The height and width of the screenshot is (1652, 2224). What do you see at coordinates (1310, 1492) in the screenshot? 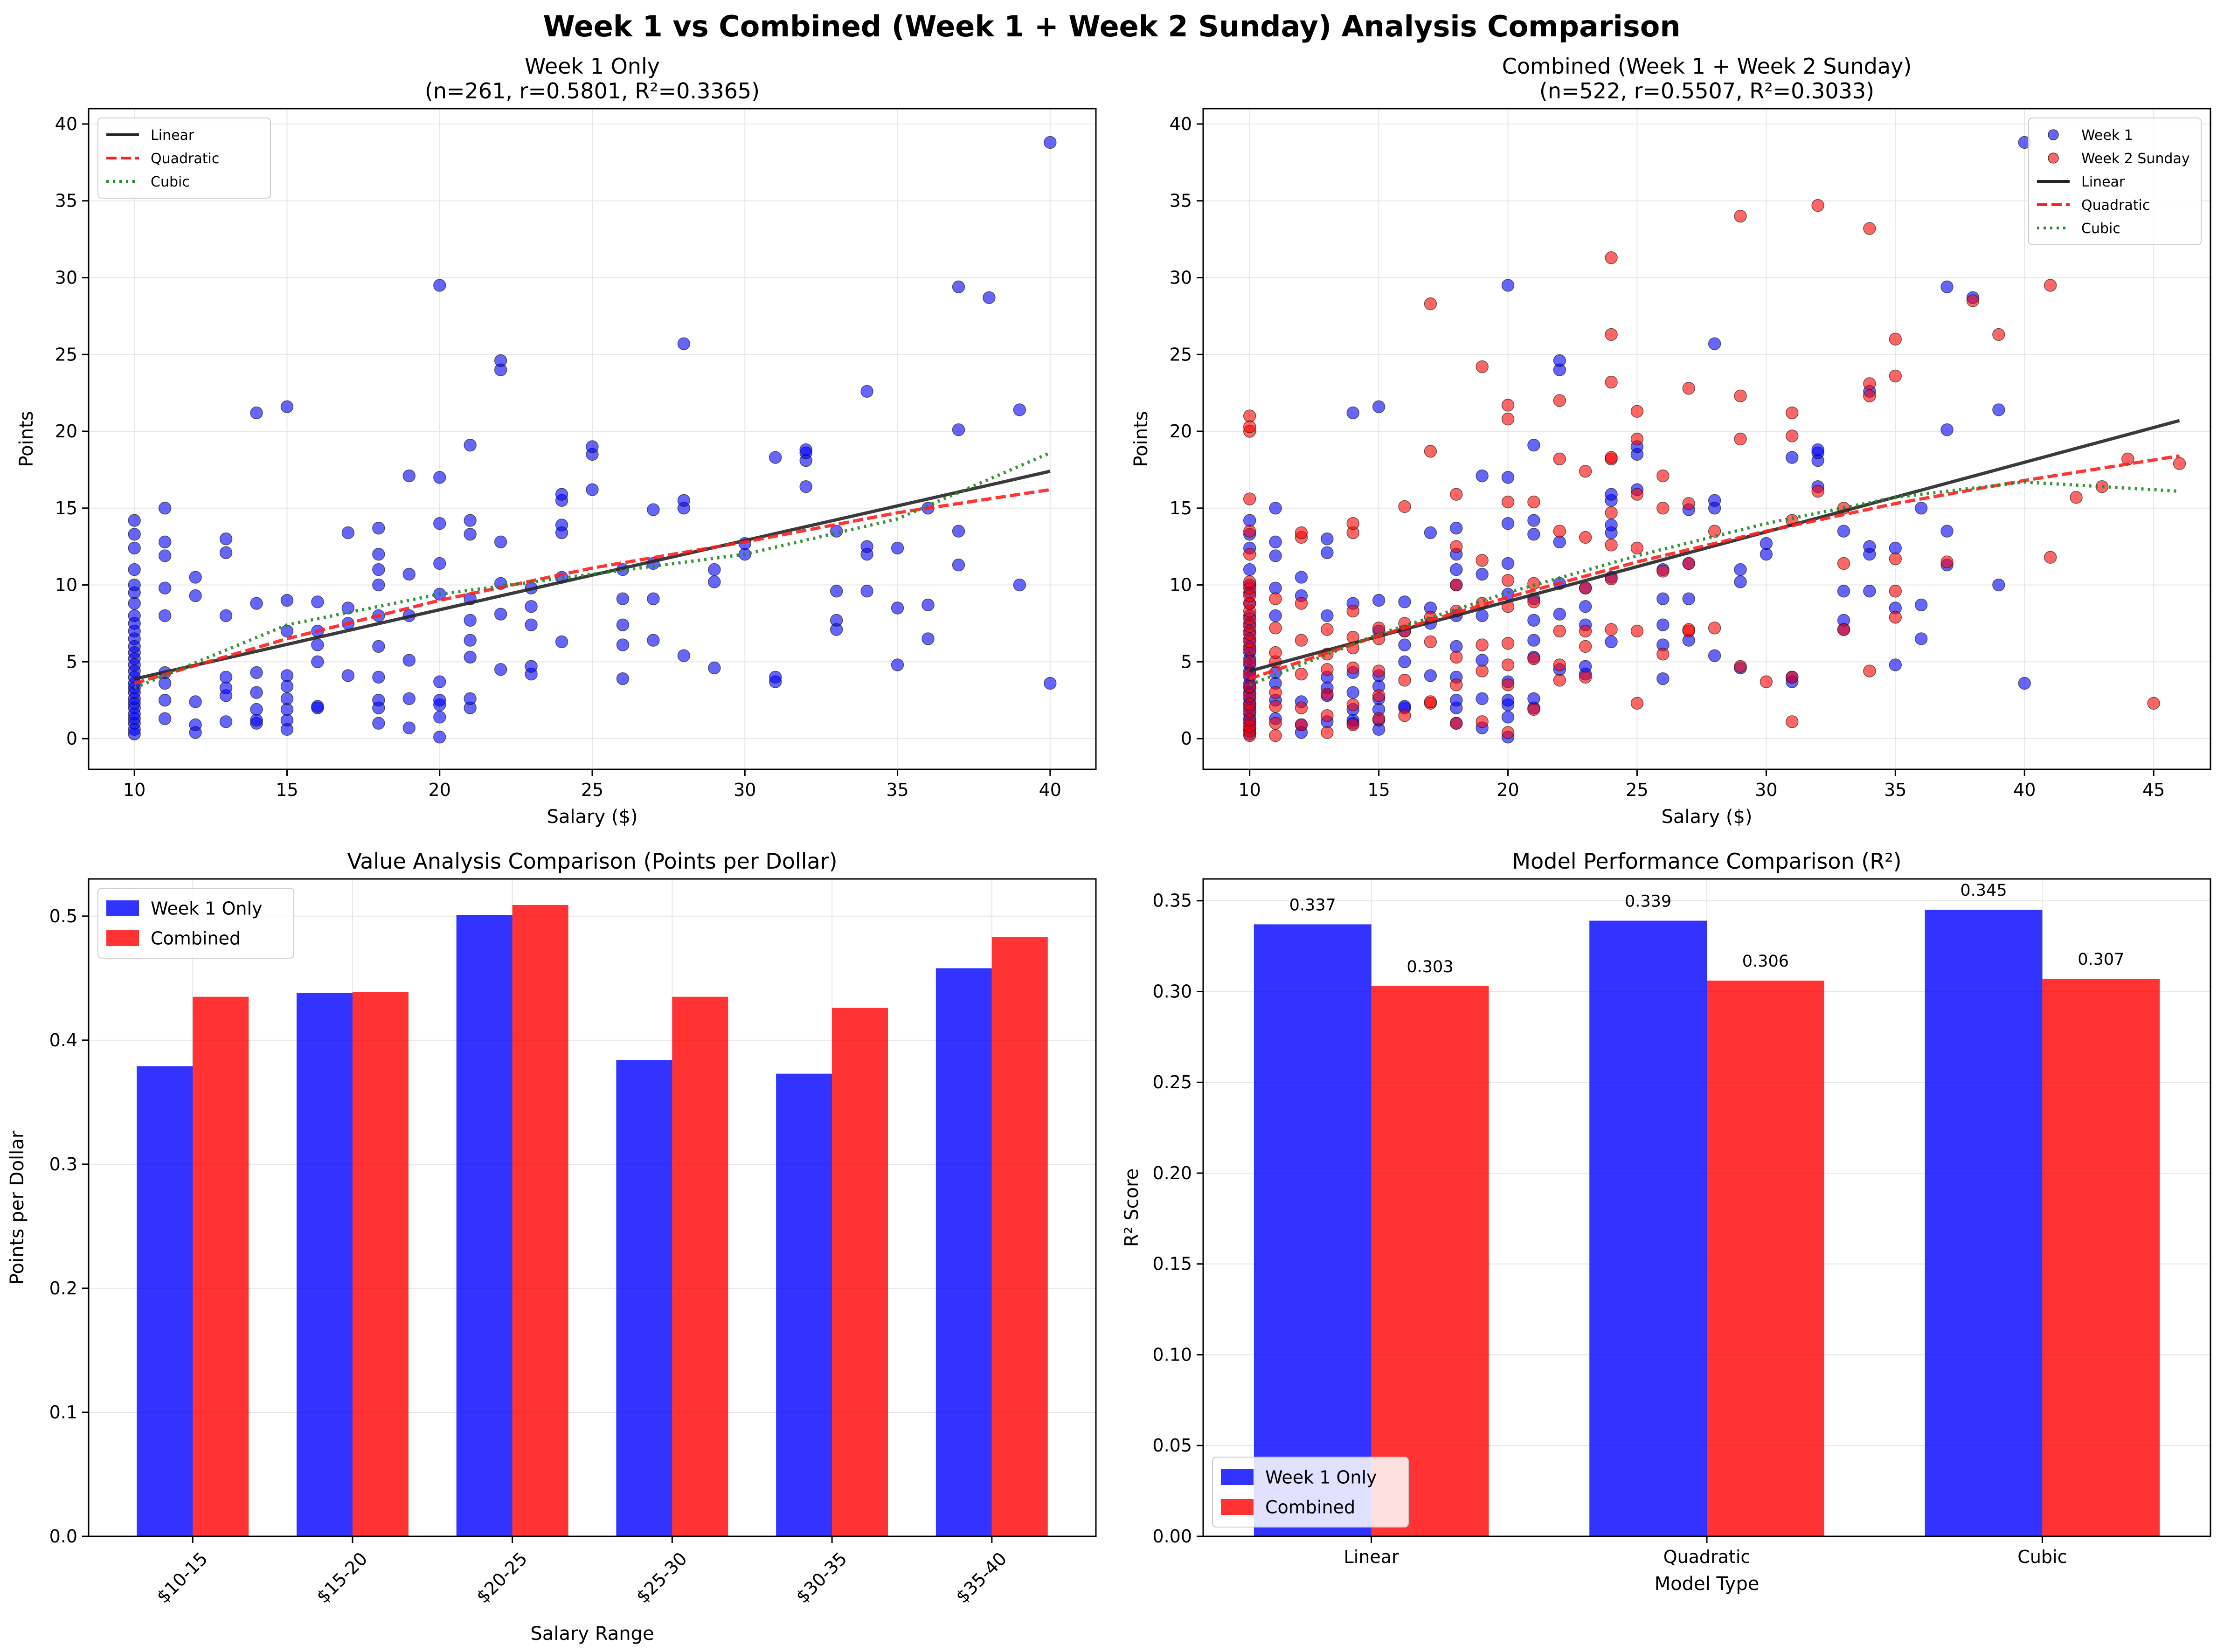
I see `legend: Week 1 Only Combined` at bounding box center [1310, 1492].